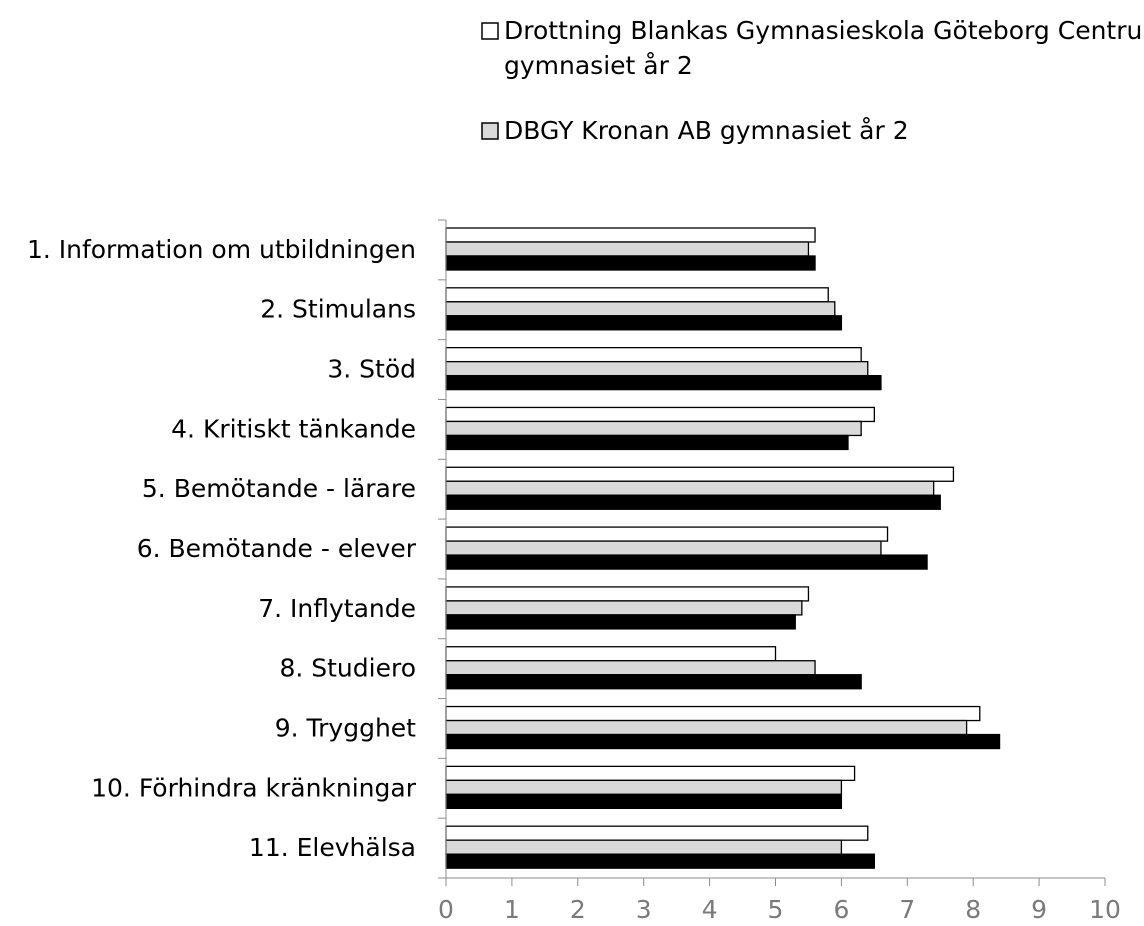 This screenshot has height=926, width=1144. I want to click on bar-s2-c10, so click(644, 787).